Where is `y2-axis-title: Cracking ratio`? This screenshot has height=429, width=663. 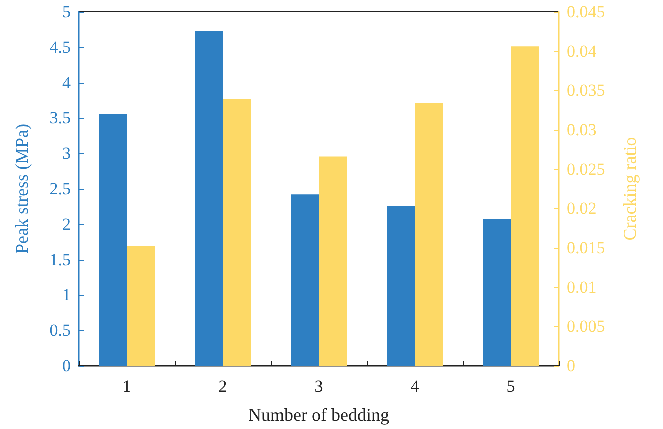
y2-axis-title: Cracking ratio is located at coordinates (630, 189).